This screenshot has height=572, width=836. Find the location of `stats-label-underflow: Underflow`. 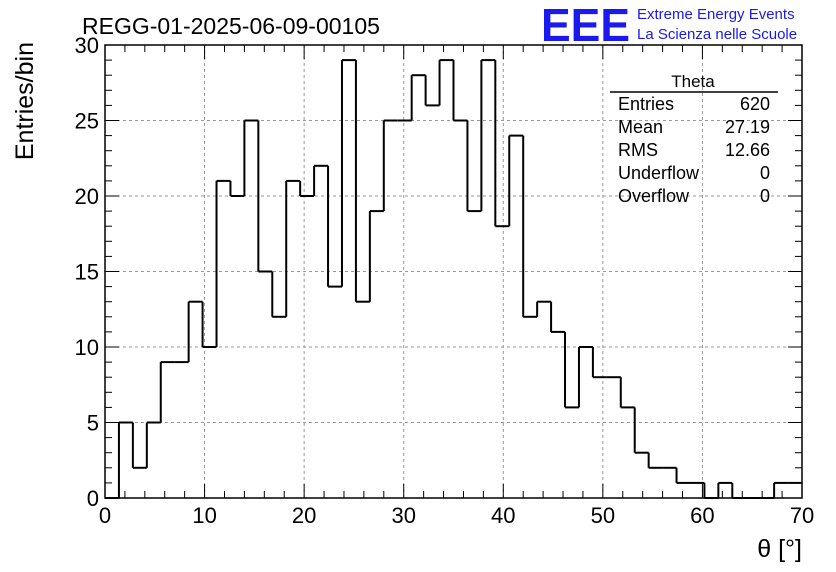

stats-label-underflow: Underflow is located at coordinates (659, 173).